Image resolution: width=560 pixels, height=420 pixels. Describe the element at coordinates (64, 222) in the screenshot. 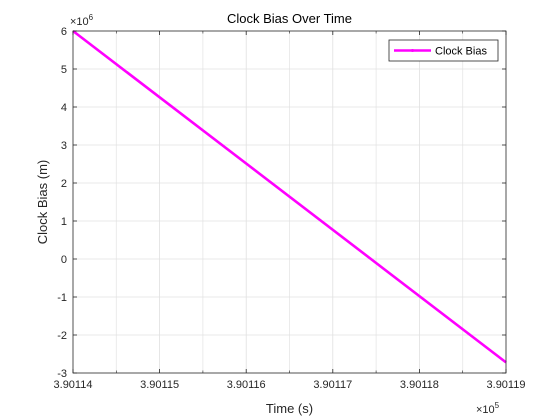

I see `y-tick-label: 1` at that location.